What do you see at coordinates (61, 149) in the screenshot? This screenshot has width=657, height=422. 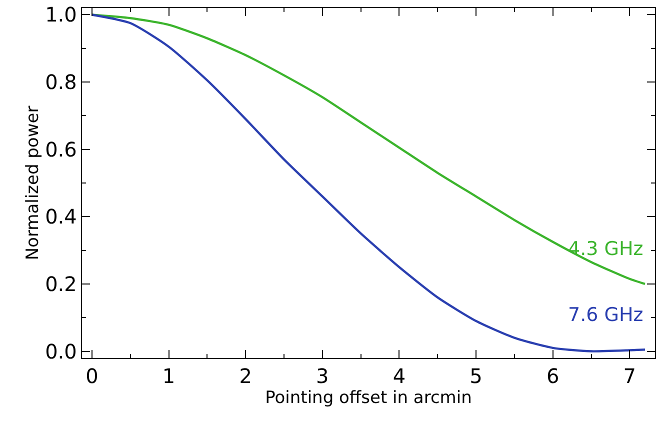 I see `y-tick-label: 0.6` at bounding box center [61, 149].